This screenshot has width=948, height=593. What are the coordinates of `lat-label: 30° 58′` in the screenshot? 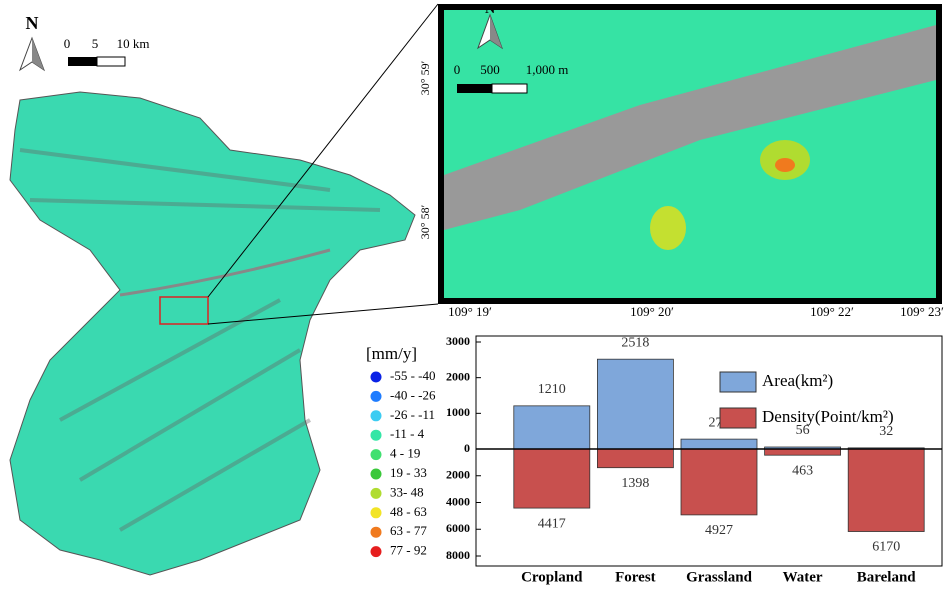 It's located at (425, 221).